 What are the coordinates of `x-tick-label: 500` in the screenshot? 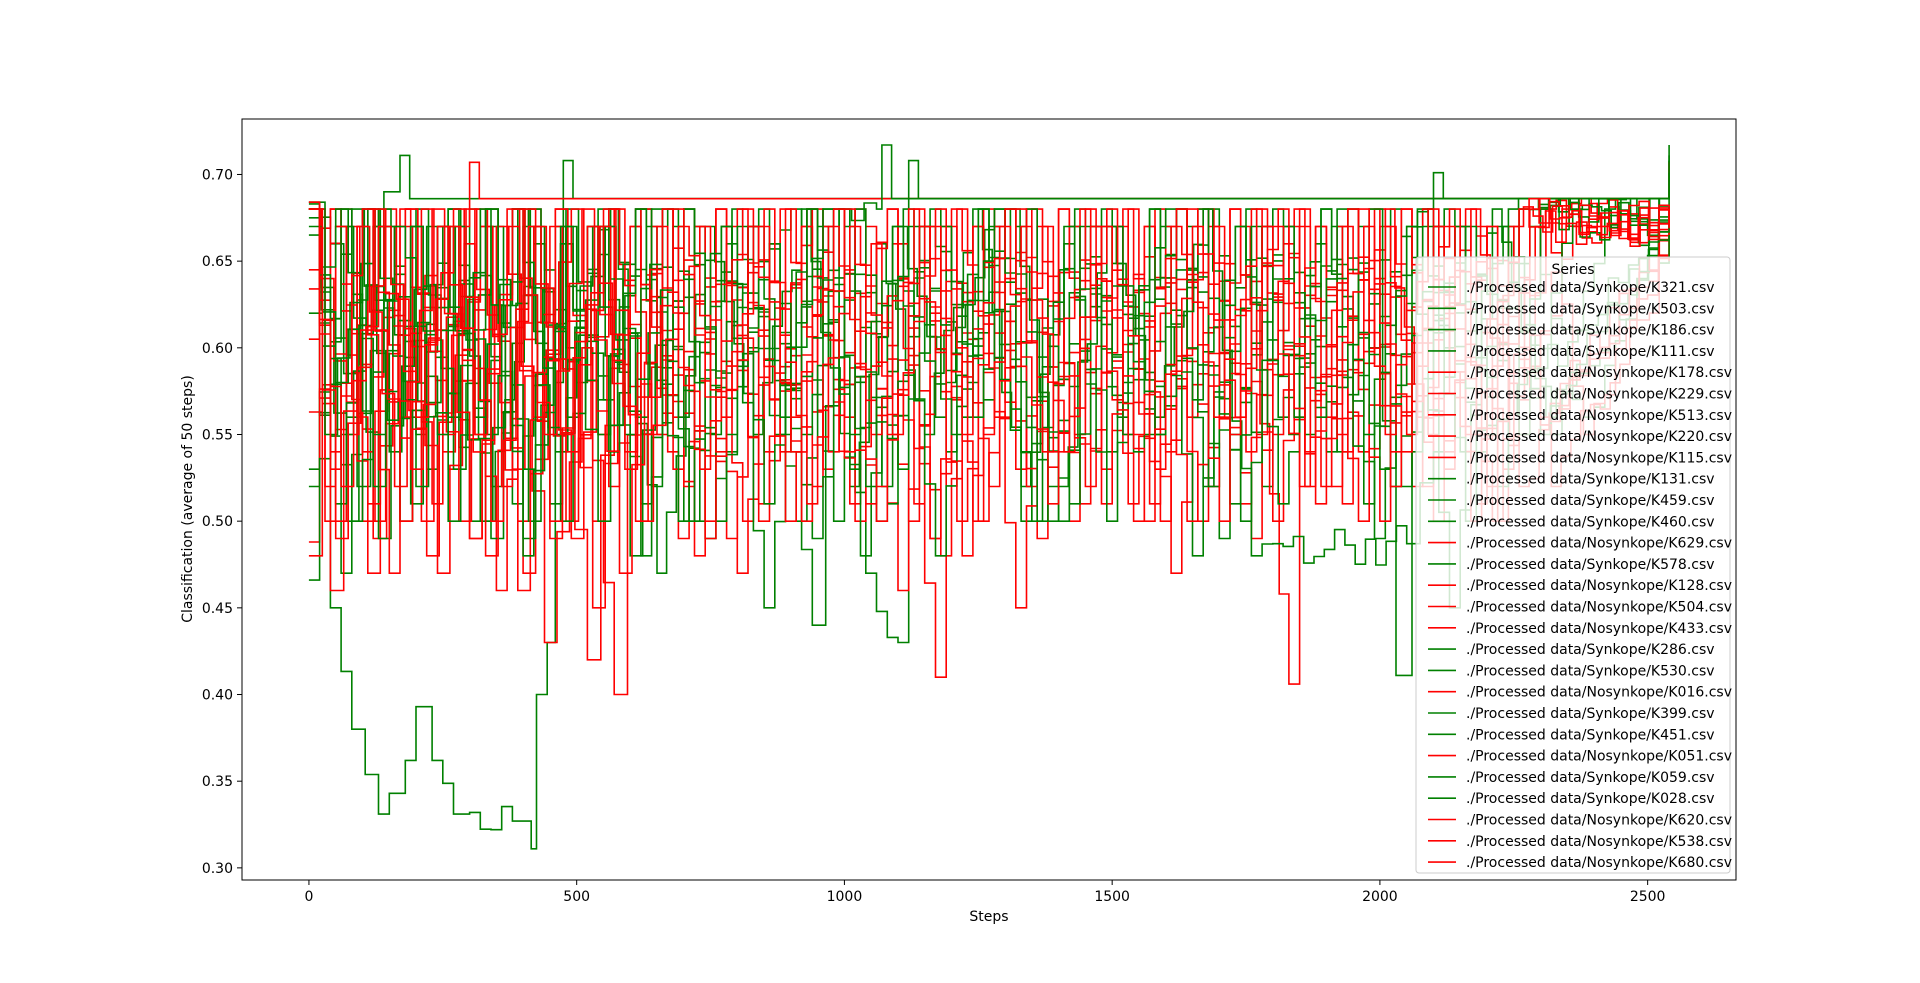 It's located at (576, 897).